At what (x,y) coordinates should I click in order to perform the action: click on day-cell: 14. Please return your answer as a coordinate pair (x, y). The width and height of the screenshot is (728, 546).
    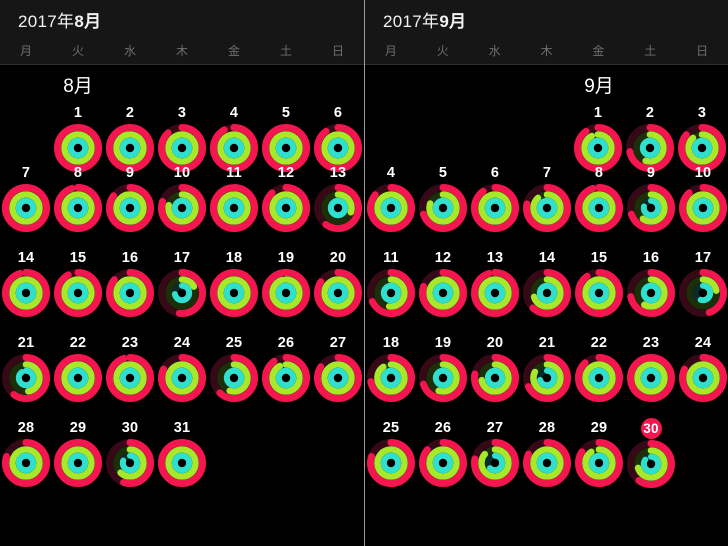
    Looking at the image, I should click on (547, 290).